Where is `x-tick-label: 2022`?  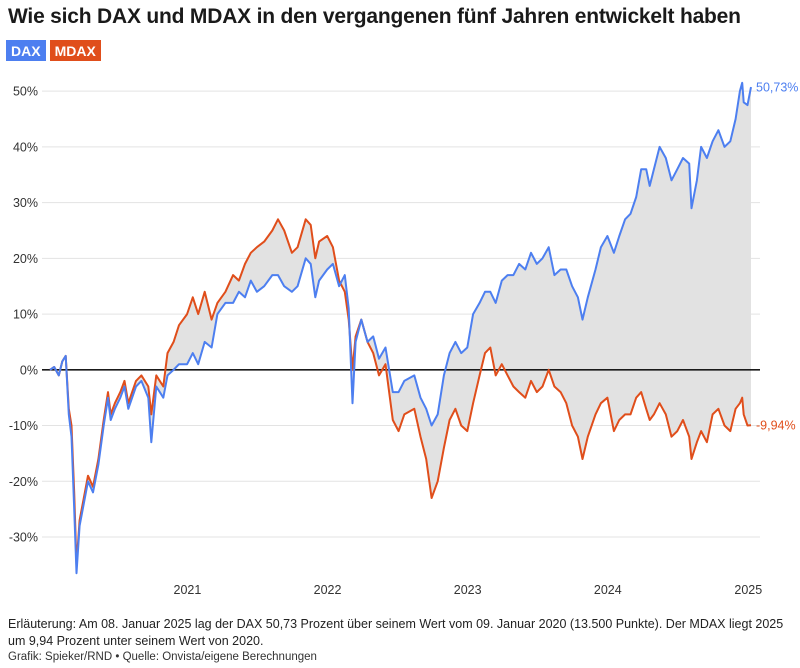 x-tick-label: 2022 is located at coordinates (328, 590).